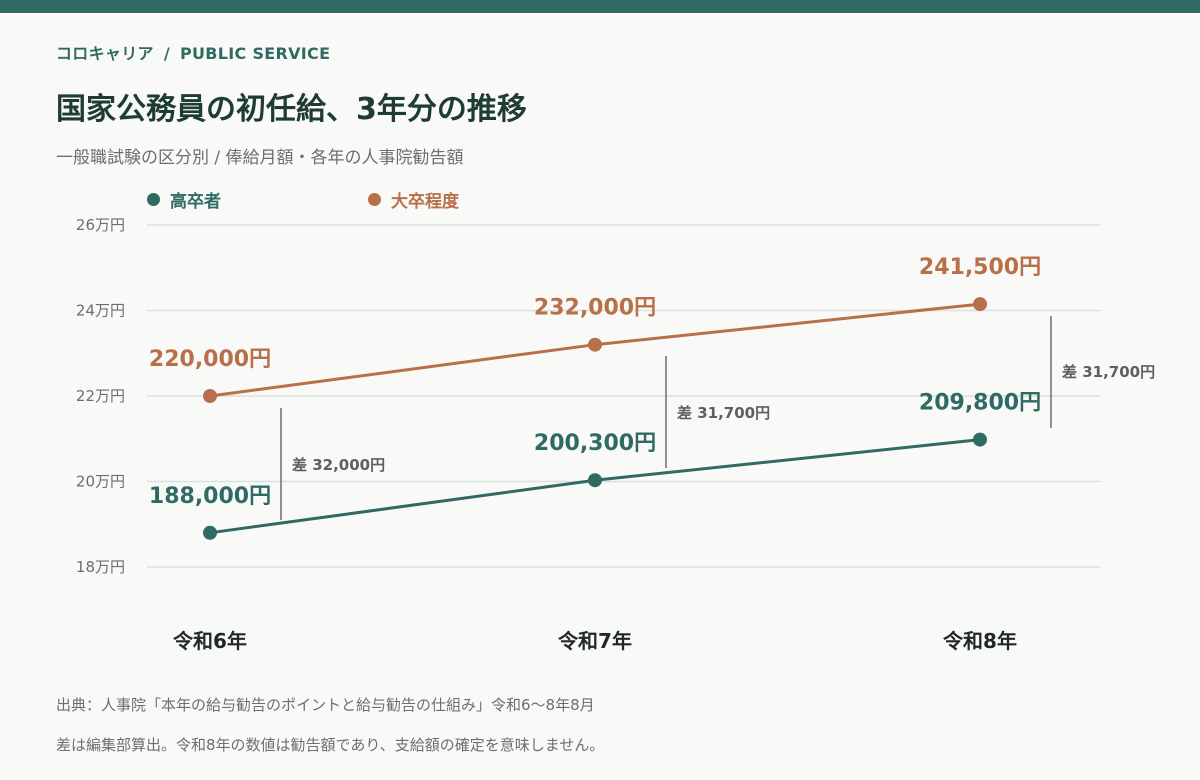 This screenshot has width=1200, height=780. Describe the element at coordinates (210, 641) in the screenshot. I see `x-tick-label: 令和6年` at that location.